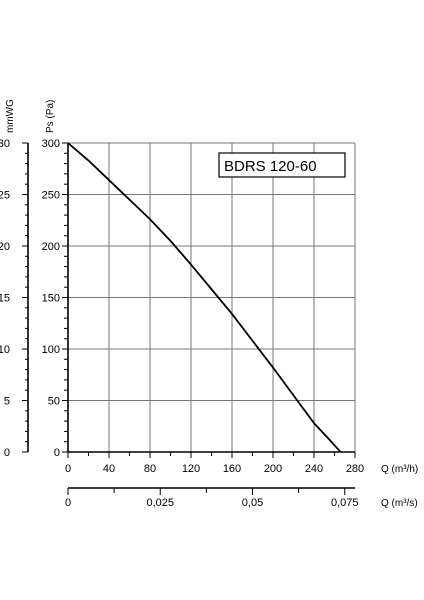  What do you see at coordinates (399, 503) in the screenshot?
I see `x-axis-title-m3s: Q (m³/s)` at bounding box center [399, 503].